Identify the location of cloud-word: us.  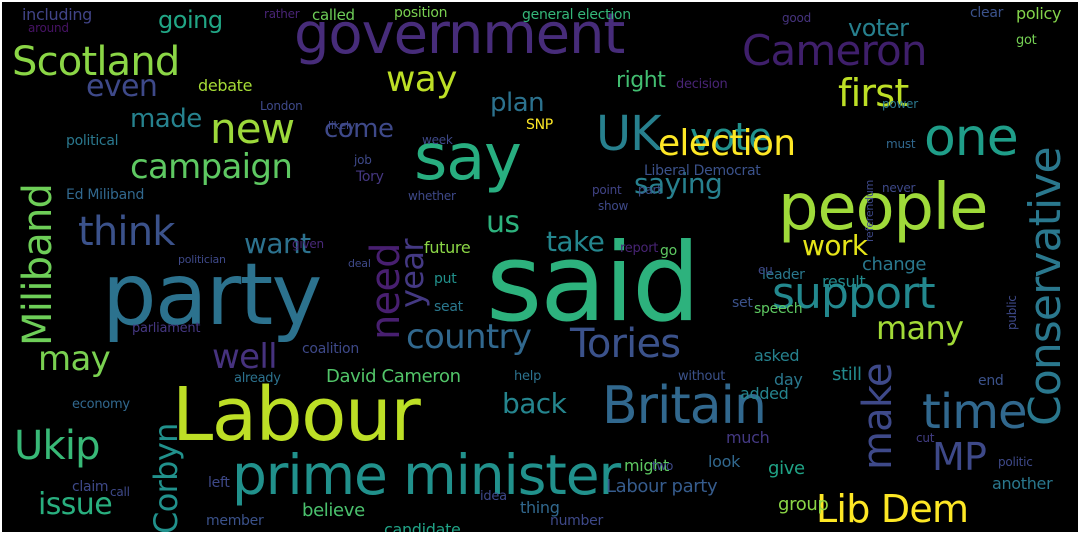
(503, 222).